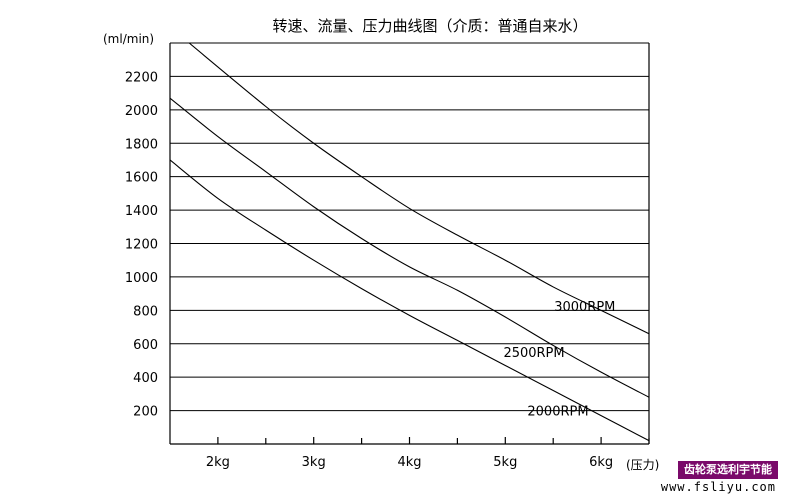 The image size is (786, 501). What do you see at coordinates (145, 412) in the screenshot?
I see `y-tick-label: 200` at bounding box center [145, 412].